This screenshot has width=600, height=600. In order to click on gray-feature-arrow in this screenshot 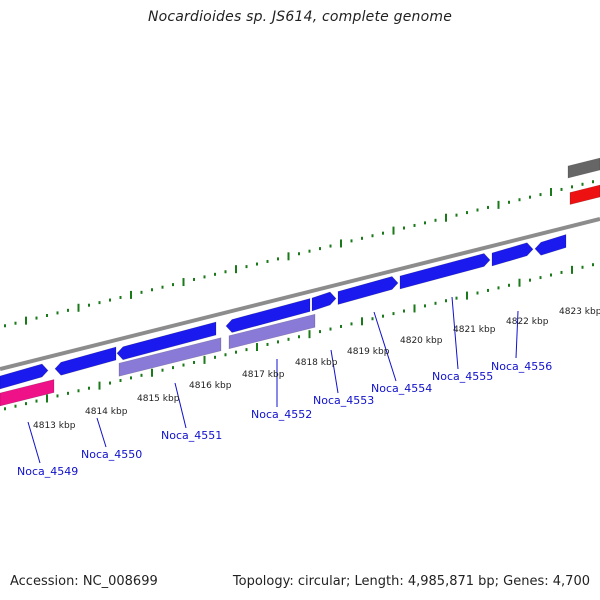, I will do `click(583, 168)`.